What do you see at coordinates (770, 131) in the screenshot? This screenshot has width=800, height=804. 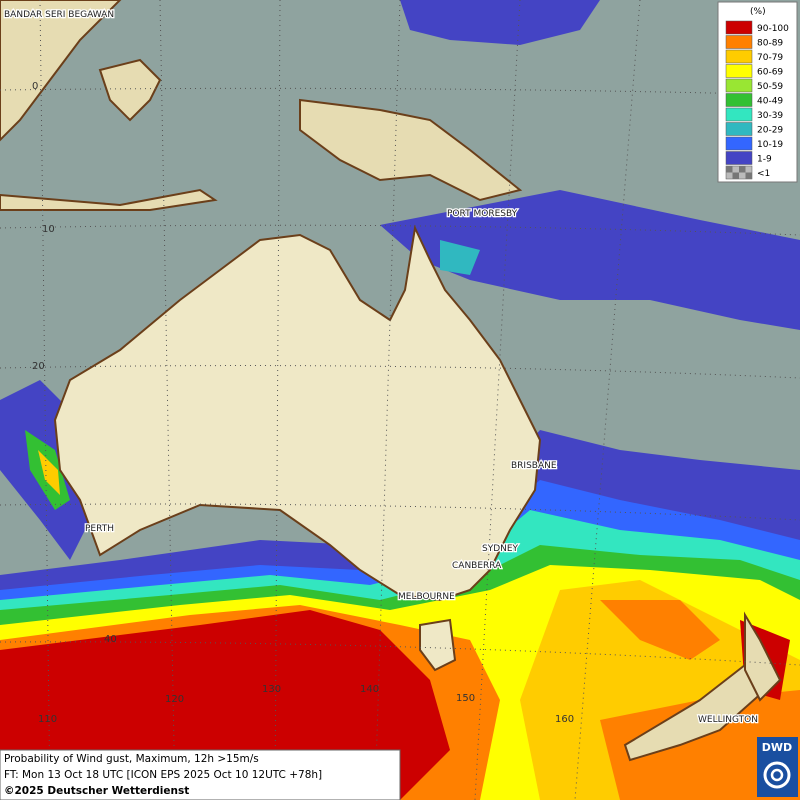 I see `legend-label: 20-29` at bounding box center [770, 131].